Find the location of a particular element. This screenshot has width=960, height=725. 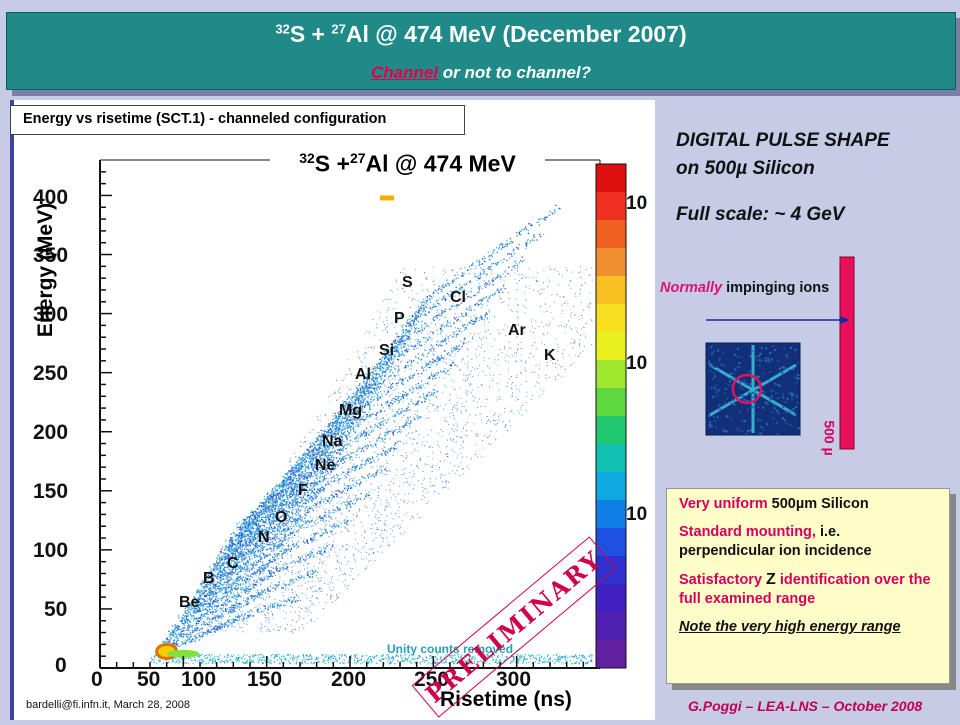

y-tick: 0 is located at coordinates (61, 666).